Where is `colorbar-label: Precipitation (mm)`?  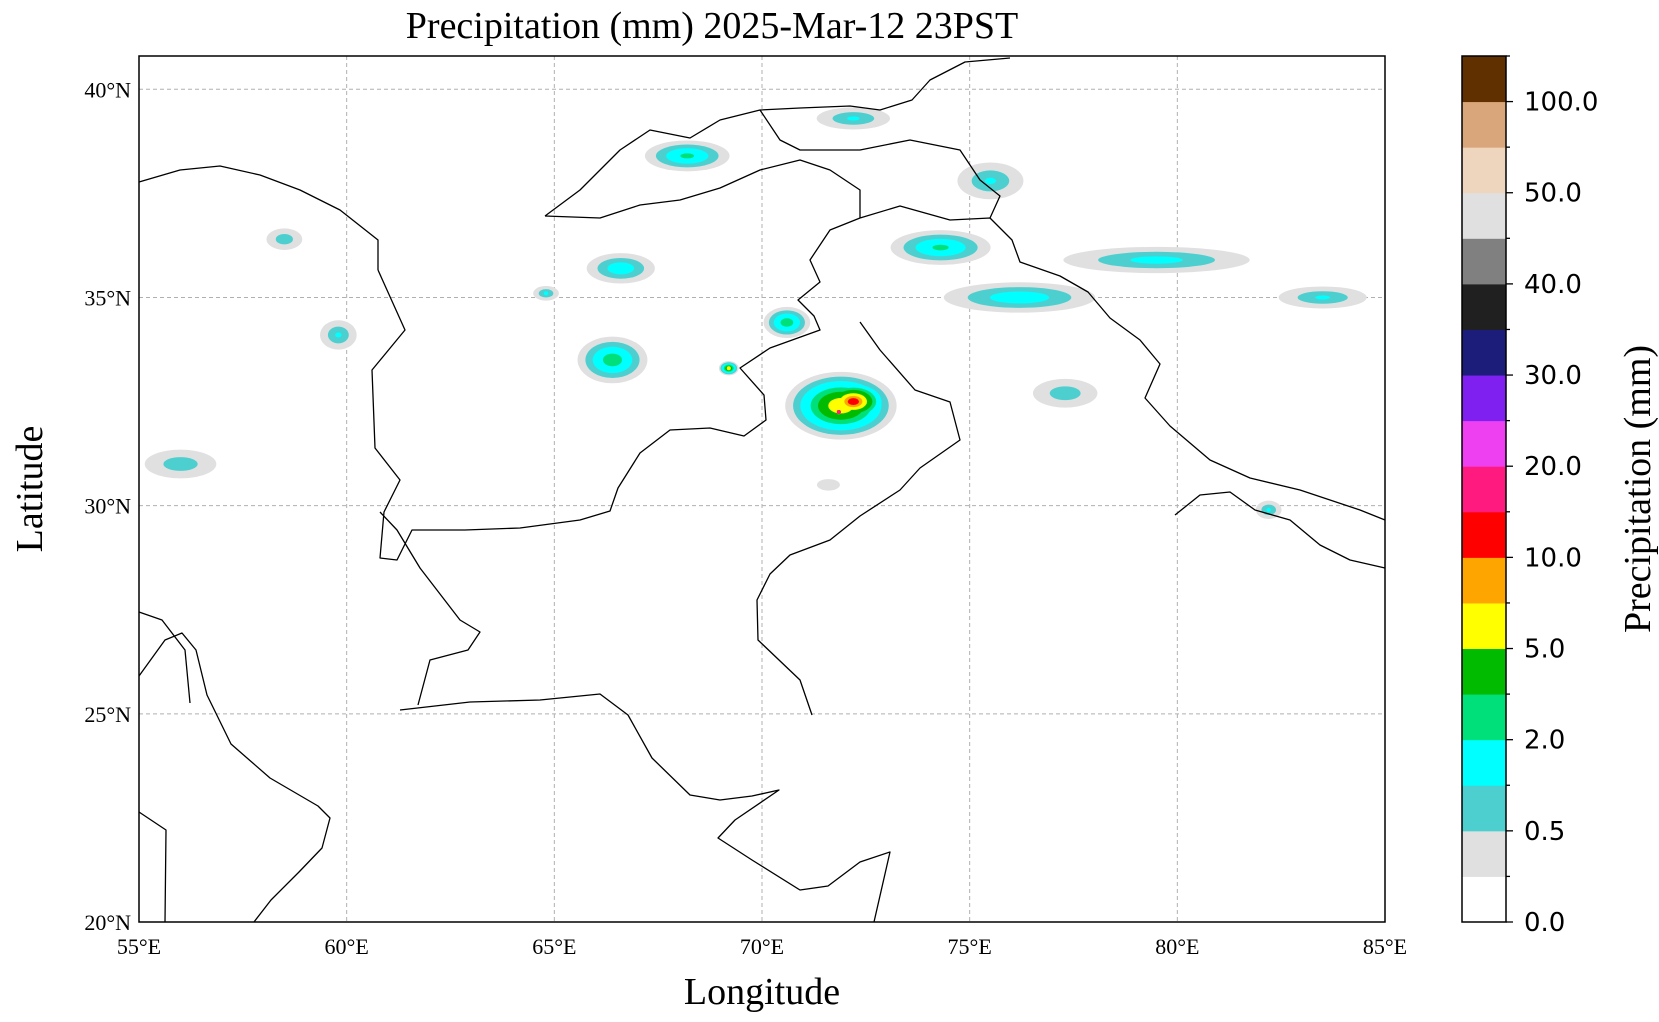
colorbar-label: Precipitation (mm) is located at coordinates (1638, 489).